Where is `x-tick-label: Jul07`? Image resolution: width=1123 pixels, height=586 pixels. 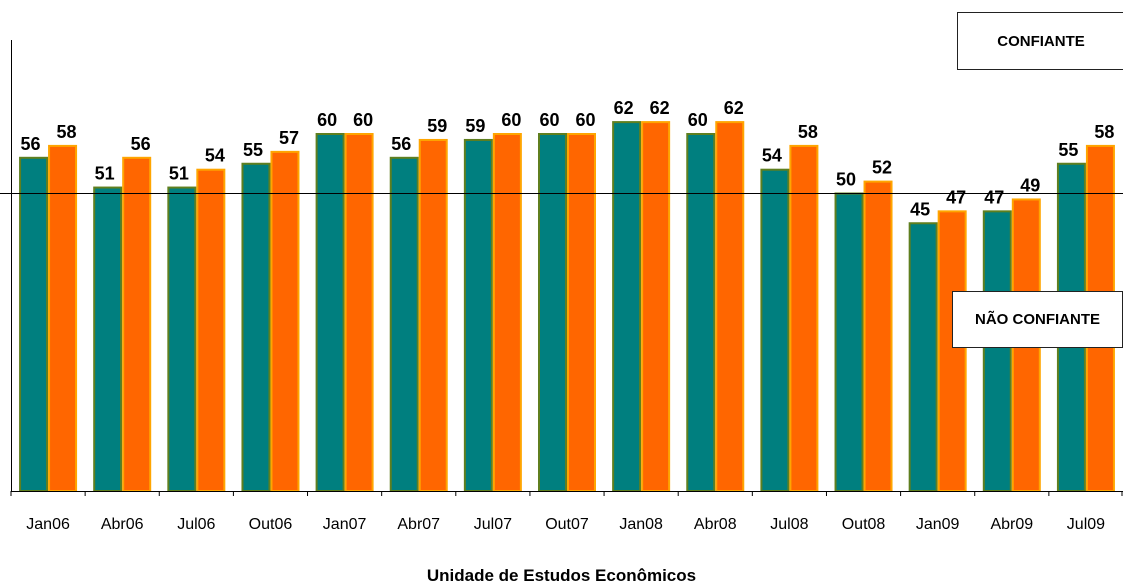
x-tick-label: Jul07 is located at coordinates (493, 524).